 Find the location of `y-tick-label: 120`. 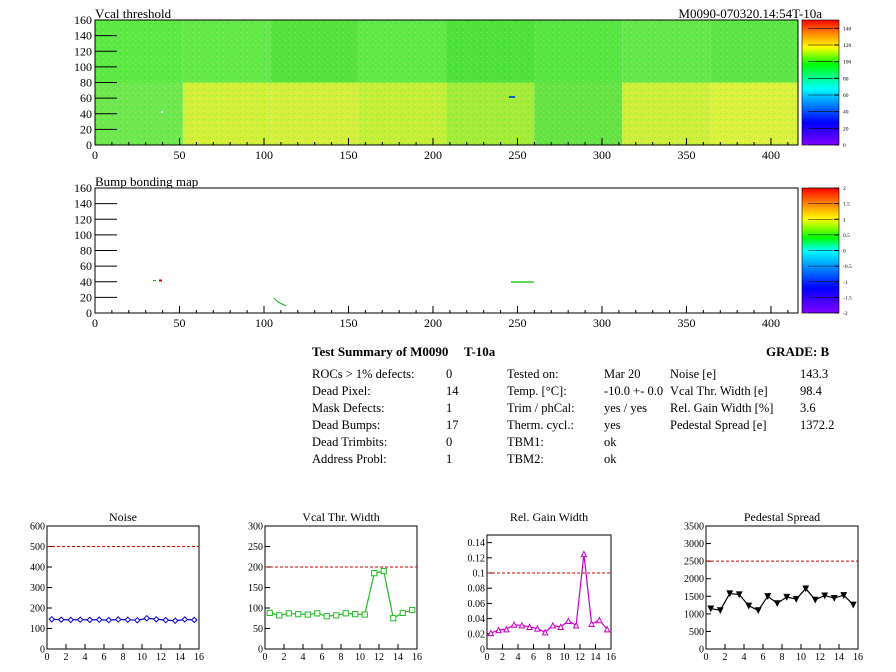

y-tick-label: 120 is located at coordinates (83, 51).